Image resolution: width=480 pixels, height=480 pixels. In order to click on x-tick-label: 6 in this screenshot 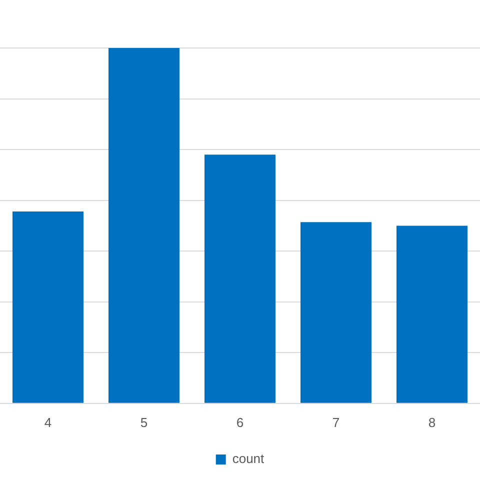, I will do `click(240, 422)`.